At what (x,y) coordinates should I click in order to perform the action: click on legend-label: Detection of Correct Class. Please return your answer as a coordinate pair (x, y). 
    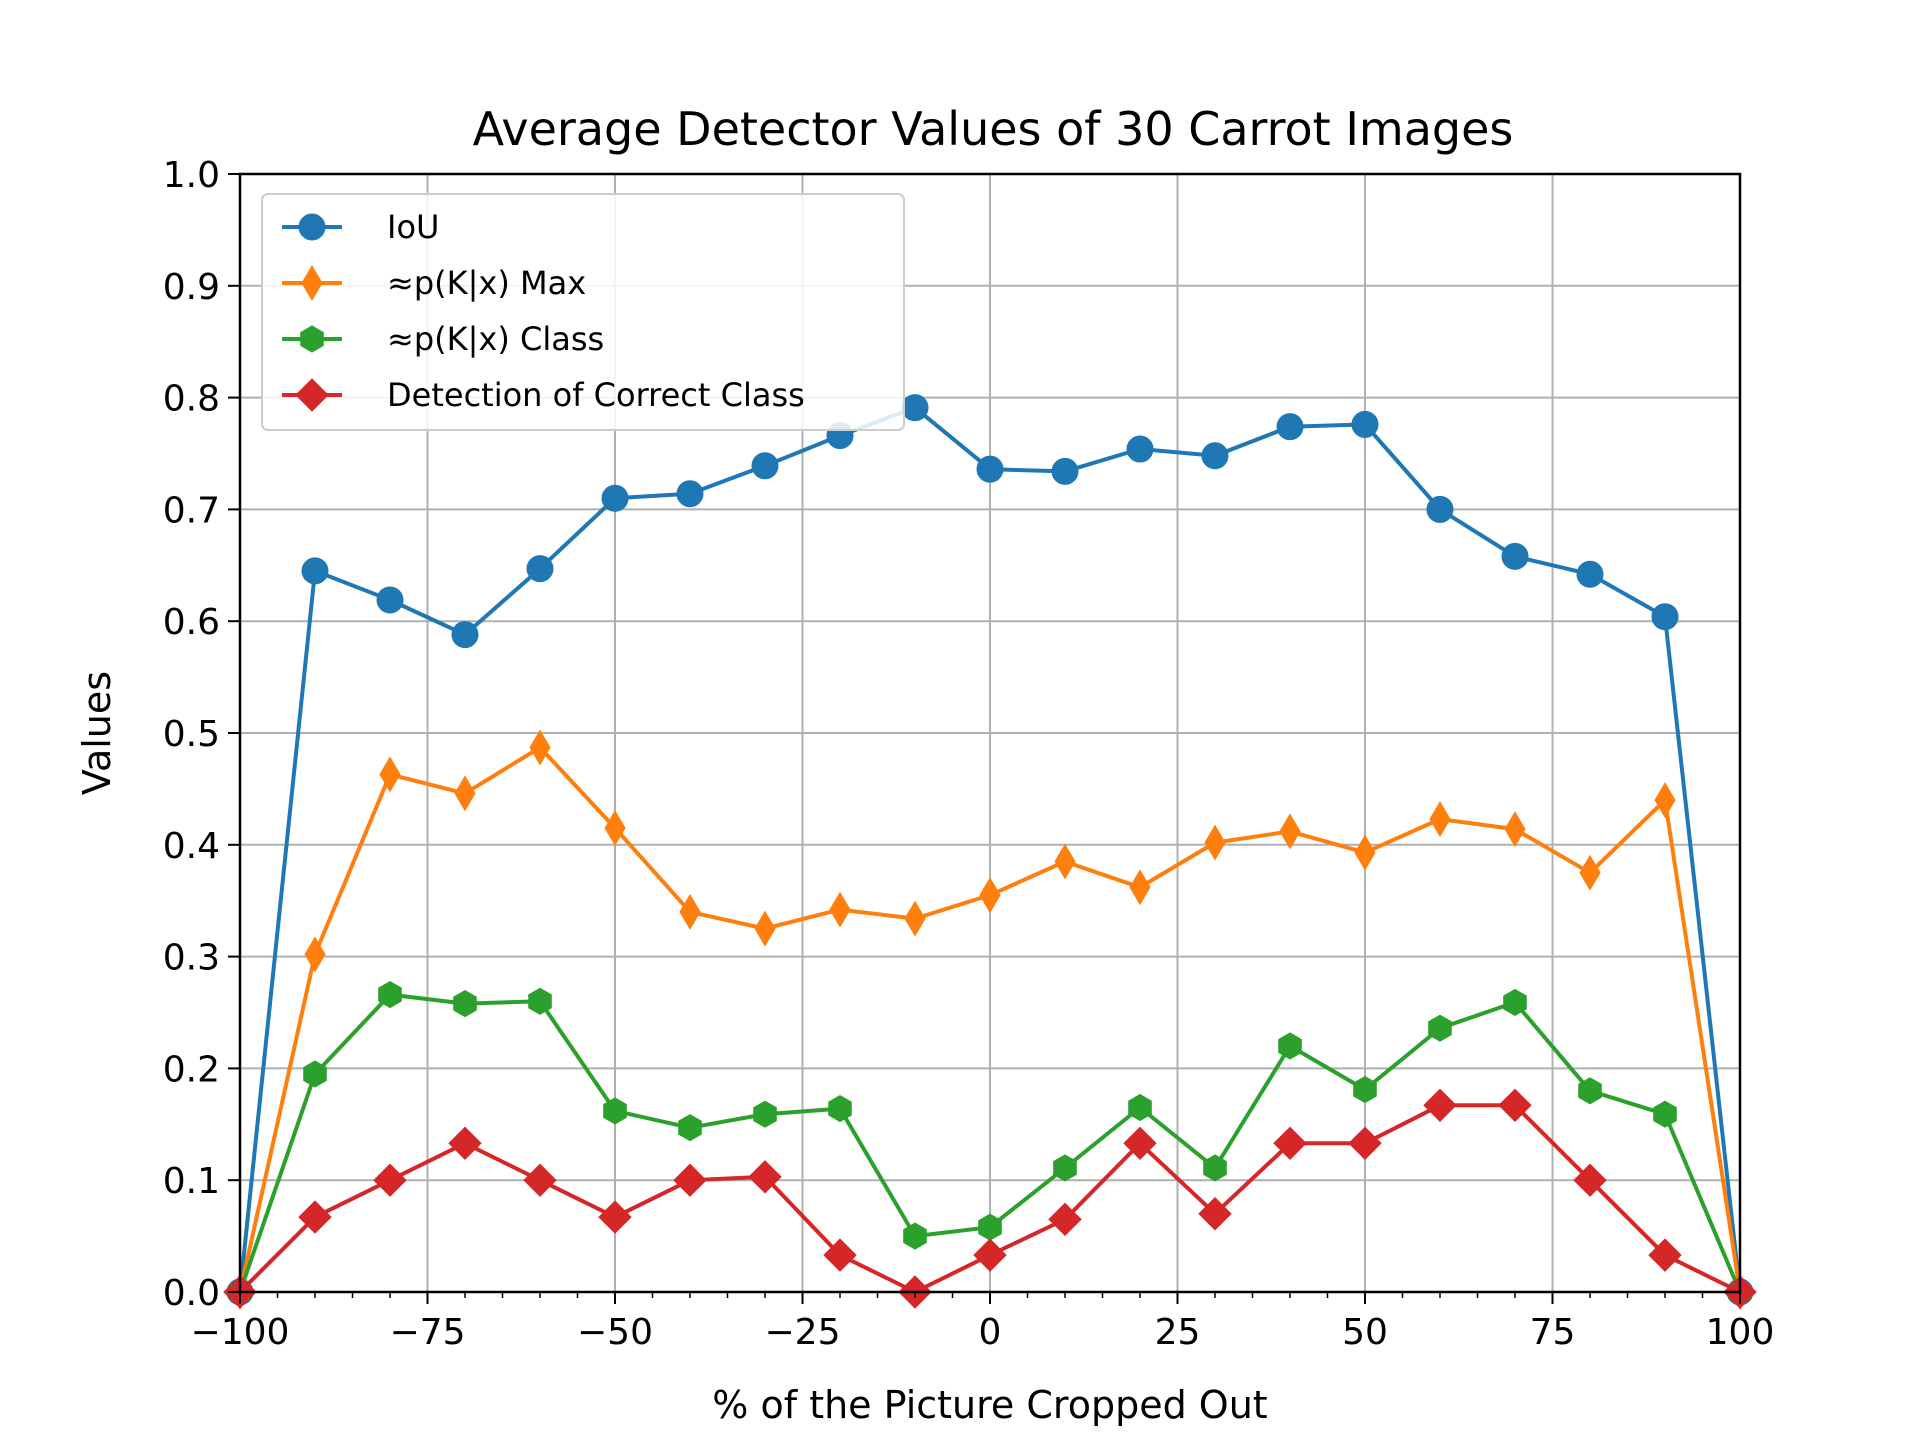
    Looking at the image, I should click on (596, 395).